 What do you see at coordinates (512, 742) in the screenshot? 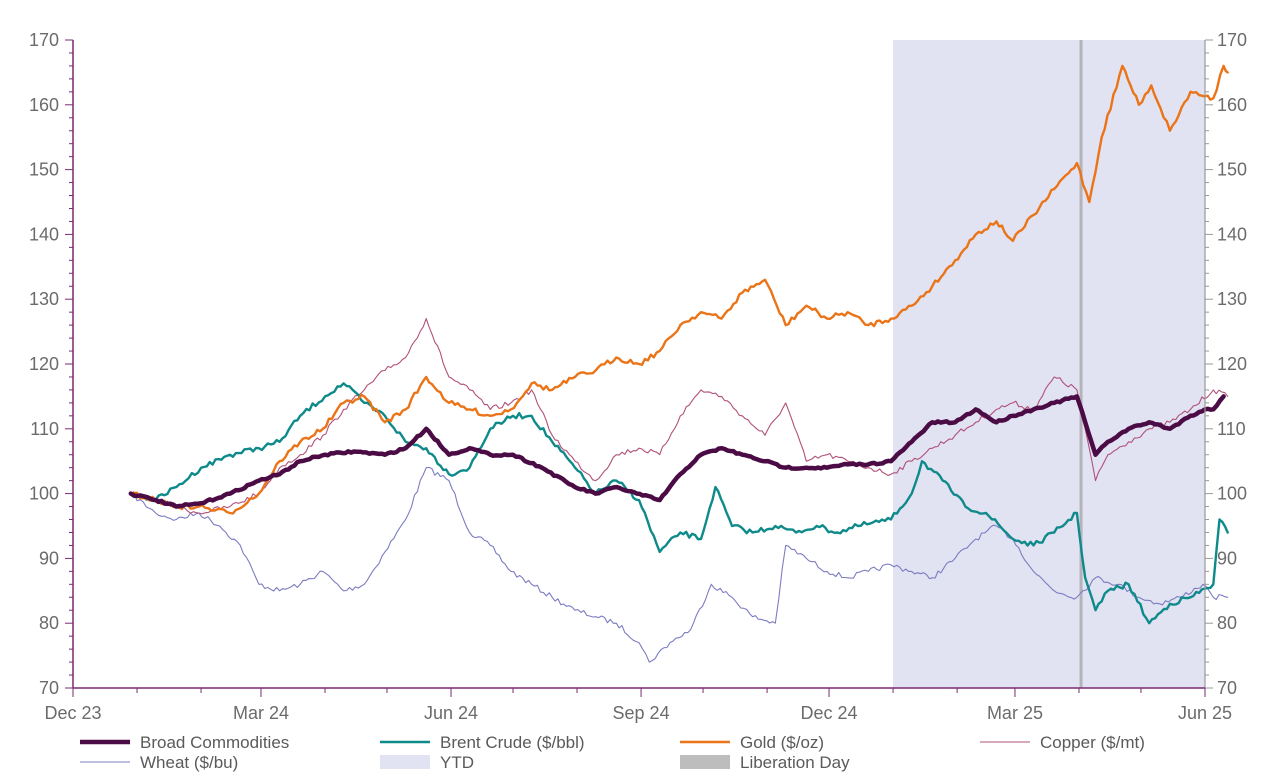
I see `legend-label: Brent Crude ($/bbl)` at bounding box center [512, 742].